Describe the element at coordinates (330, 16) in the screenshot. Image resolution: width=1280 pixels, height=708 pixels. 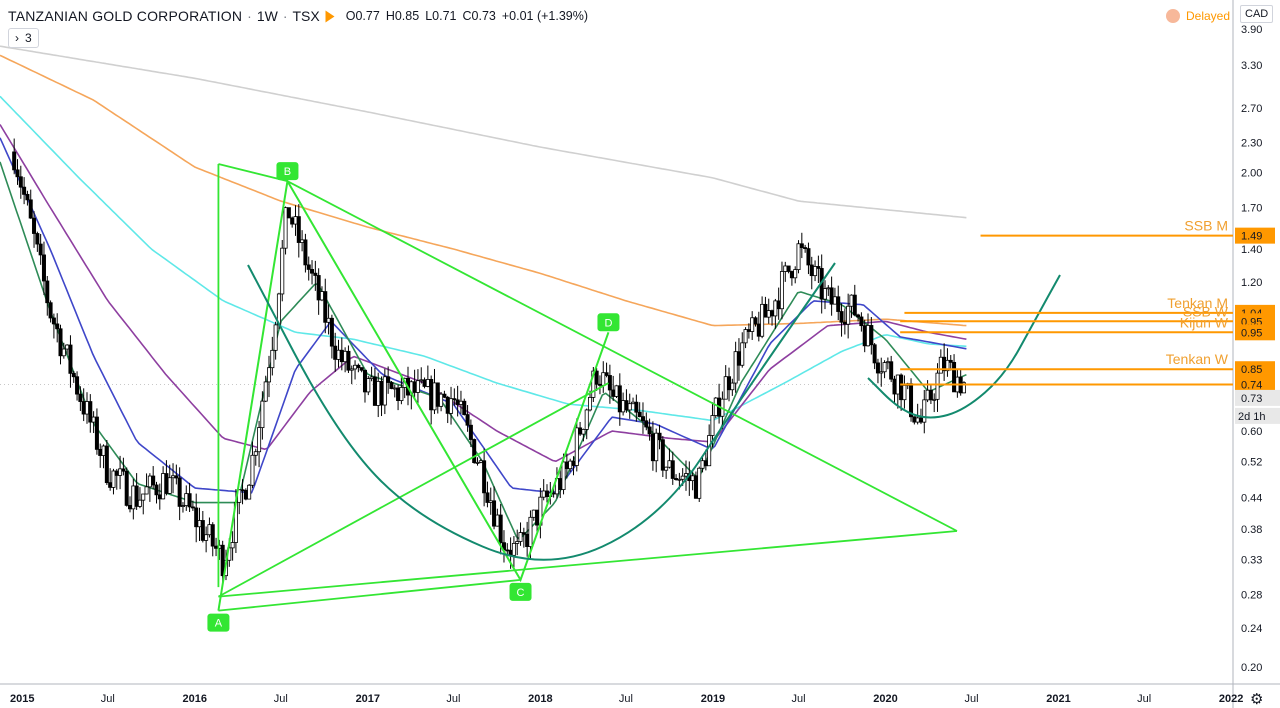
I see `flag-icon` at that location.